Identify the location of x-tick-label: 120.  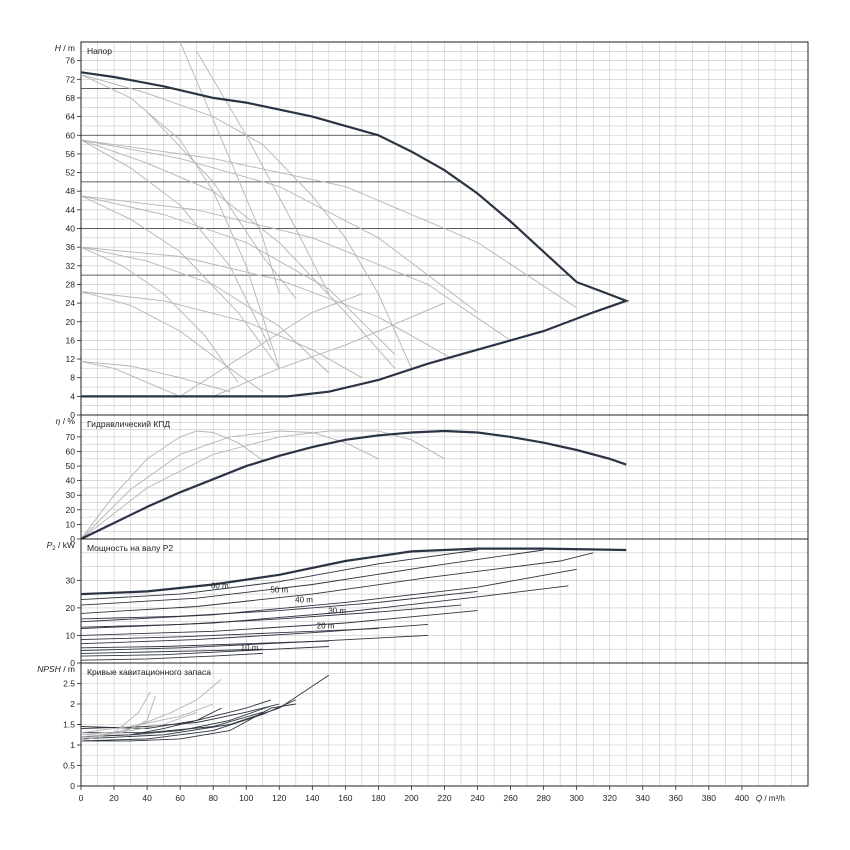
(279, 798).